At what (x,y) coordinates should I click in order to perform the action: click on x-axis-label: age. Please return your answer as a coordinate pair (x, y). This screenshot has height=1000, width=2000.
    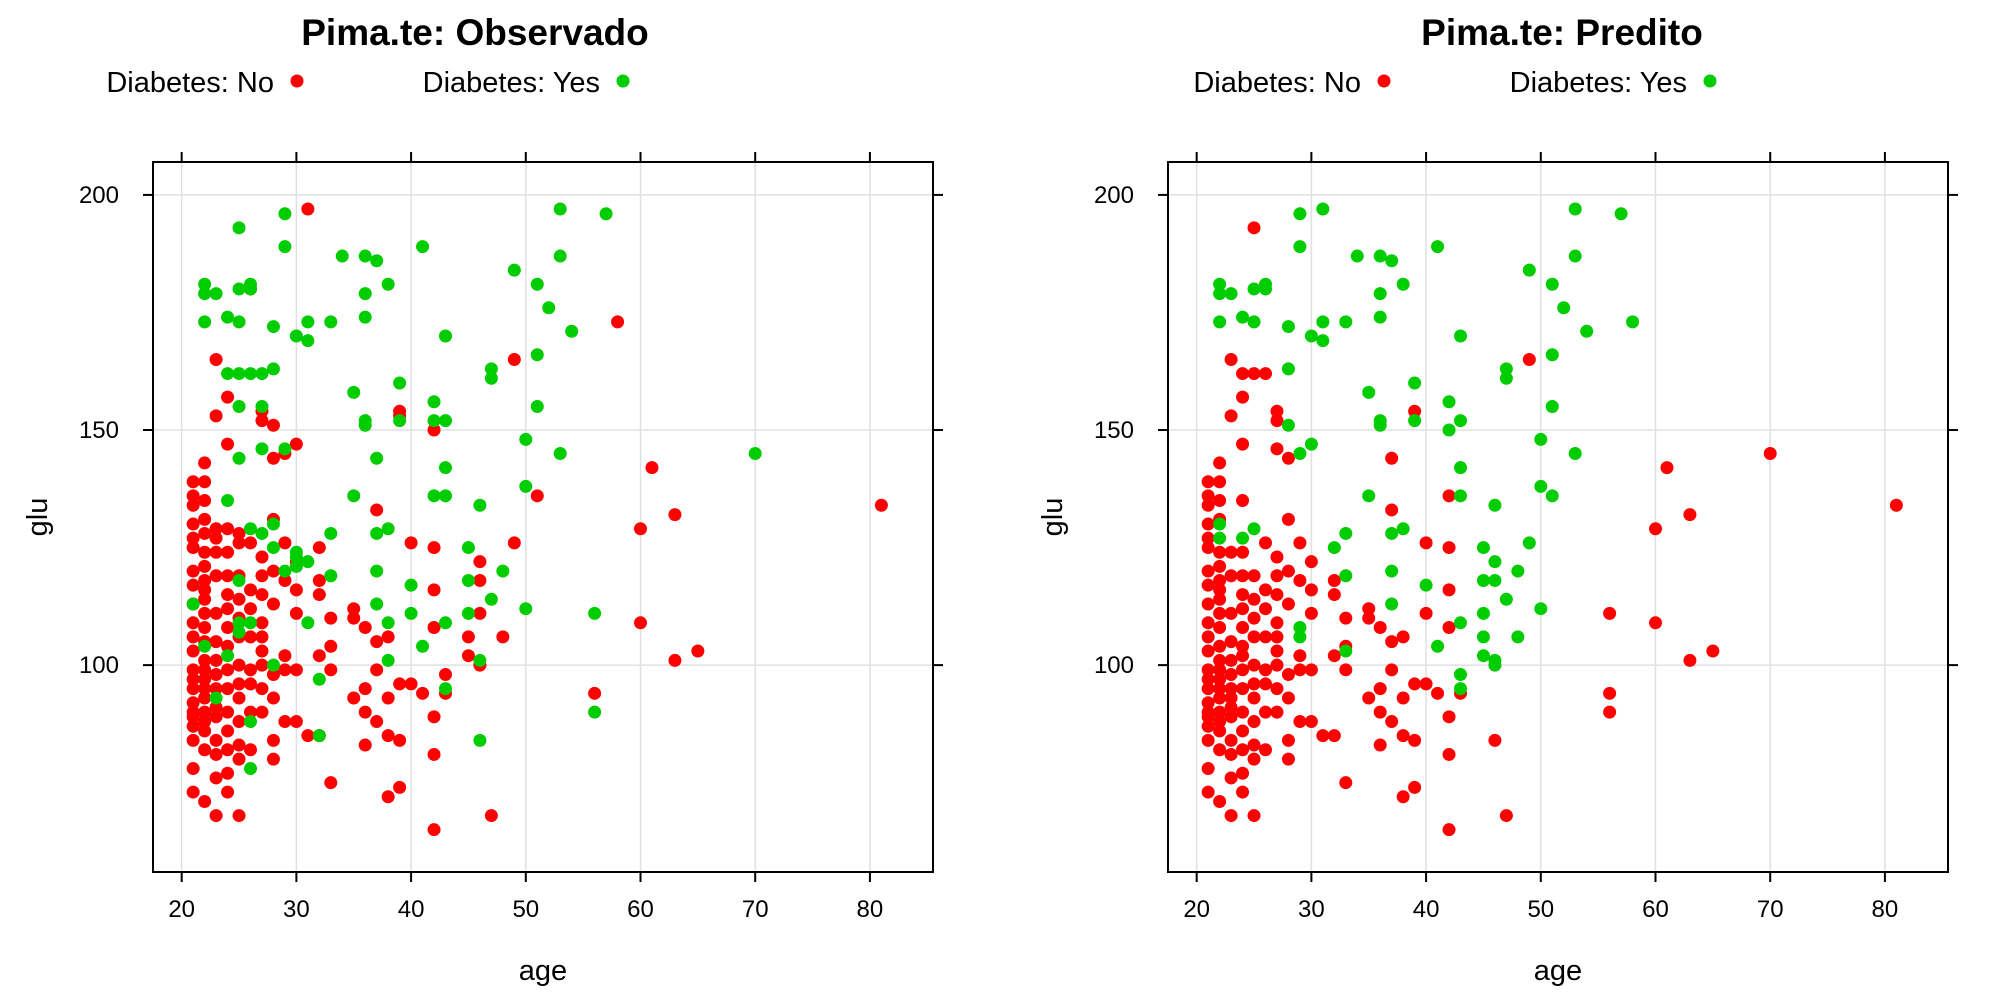
    Looking at the image, I should click on (543, 971).